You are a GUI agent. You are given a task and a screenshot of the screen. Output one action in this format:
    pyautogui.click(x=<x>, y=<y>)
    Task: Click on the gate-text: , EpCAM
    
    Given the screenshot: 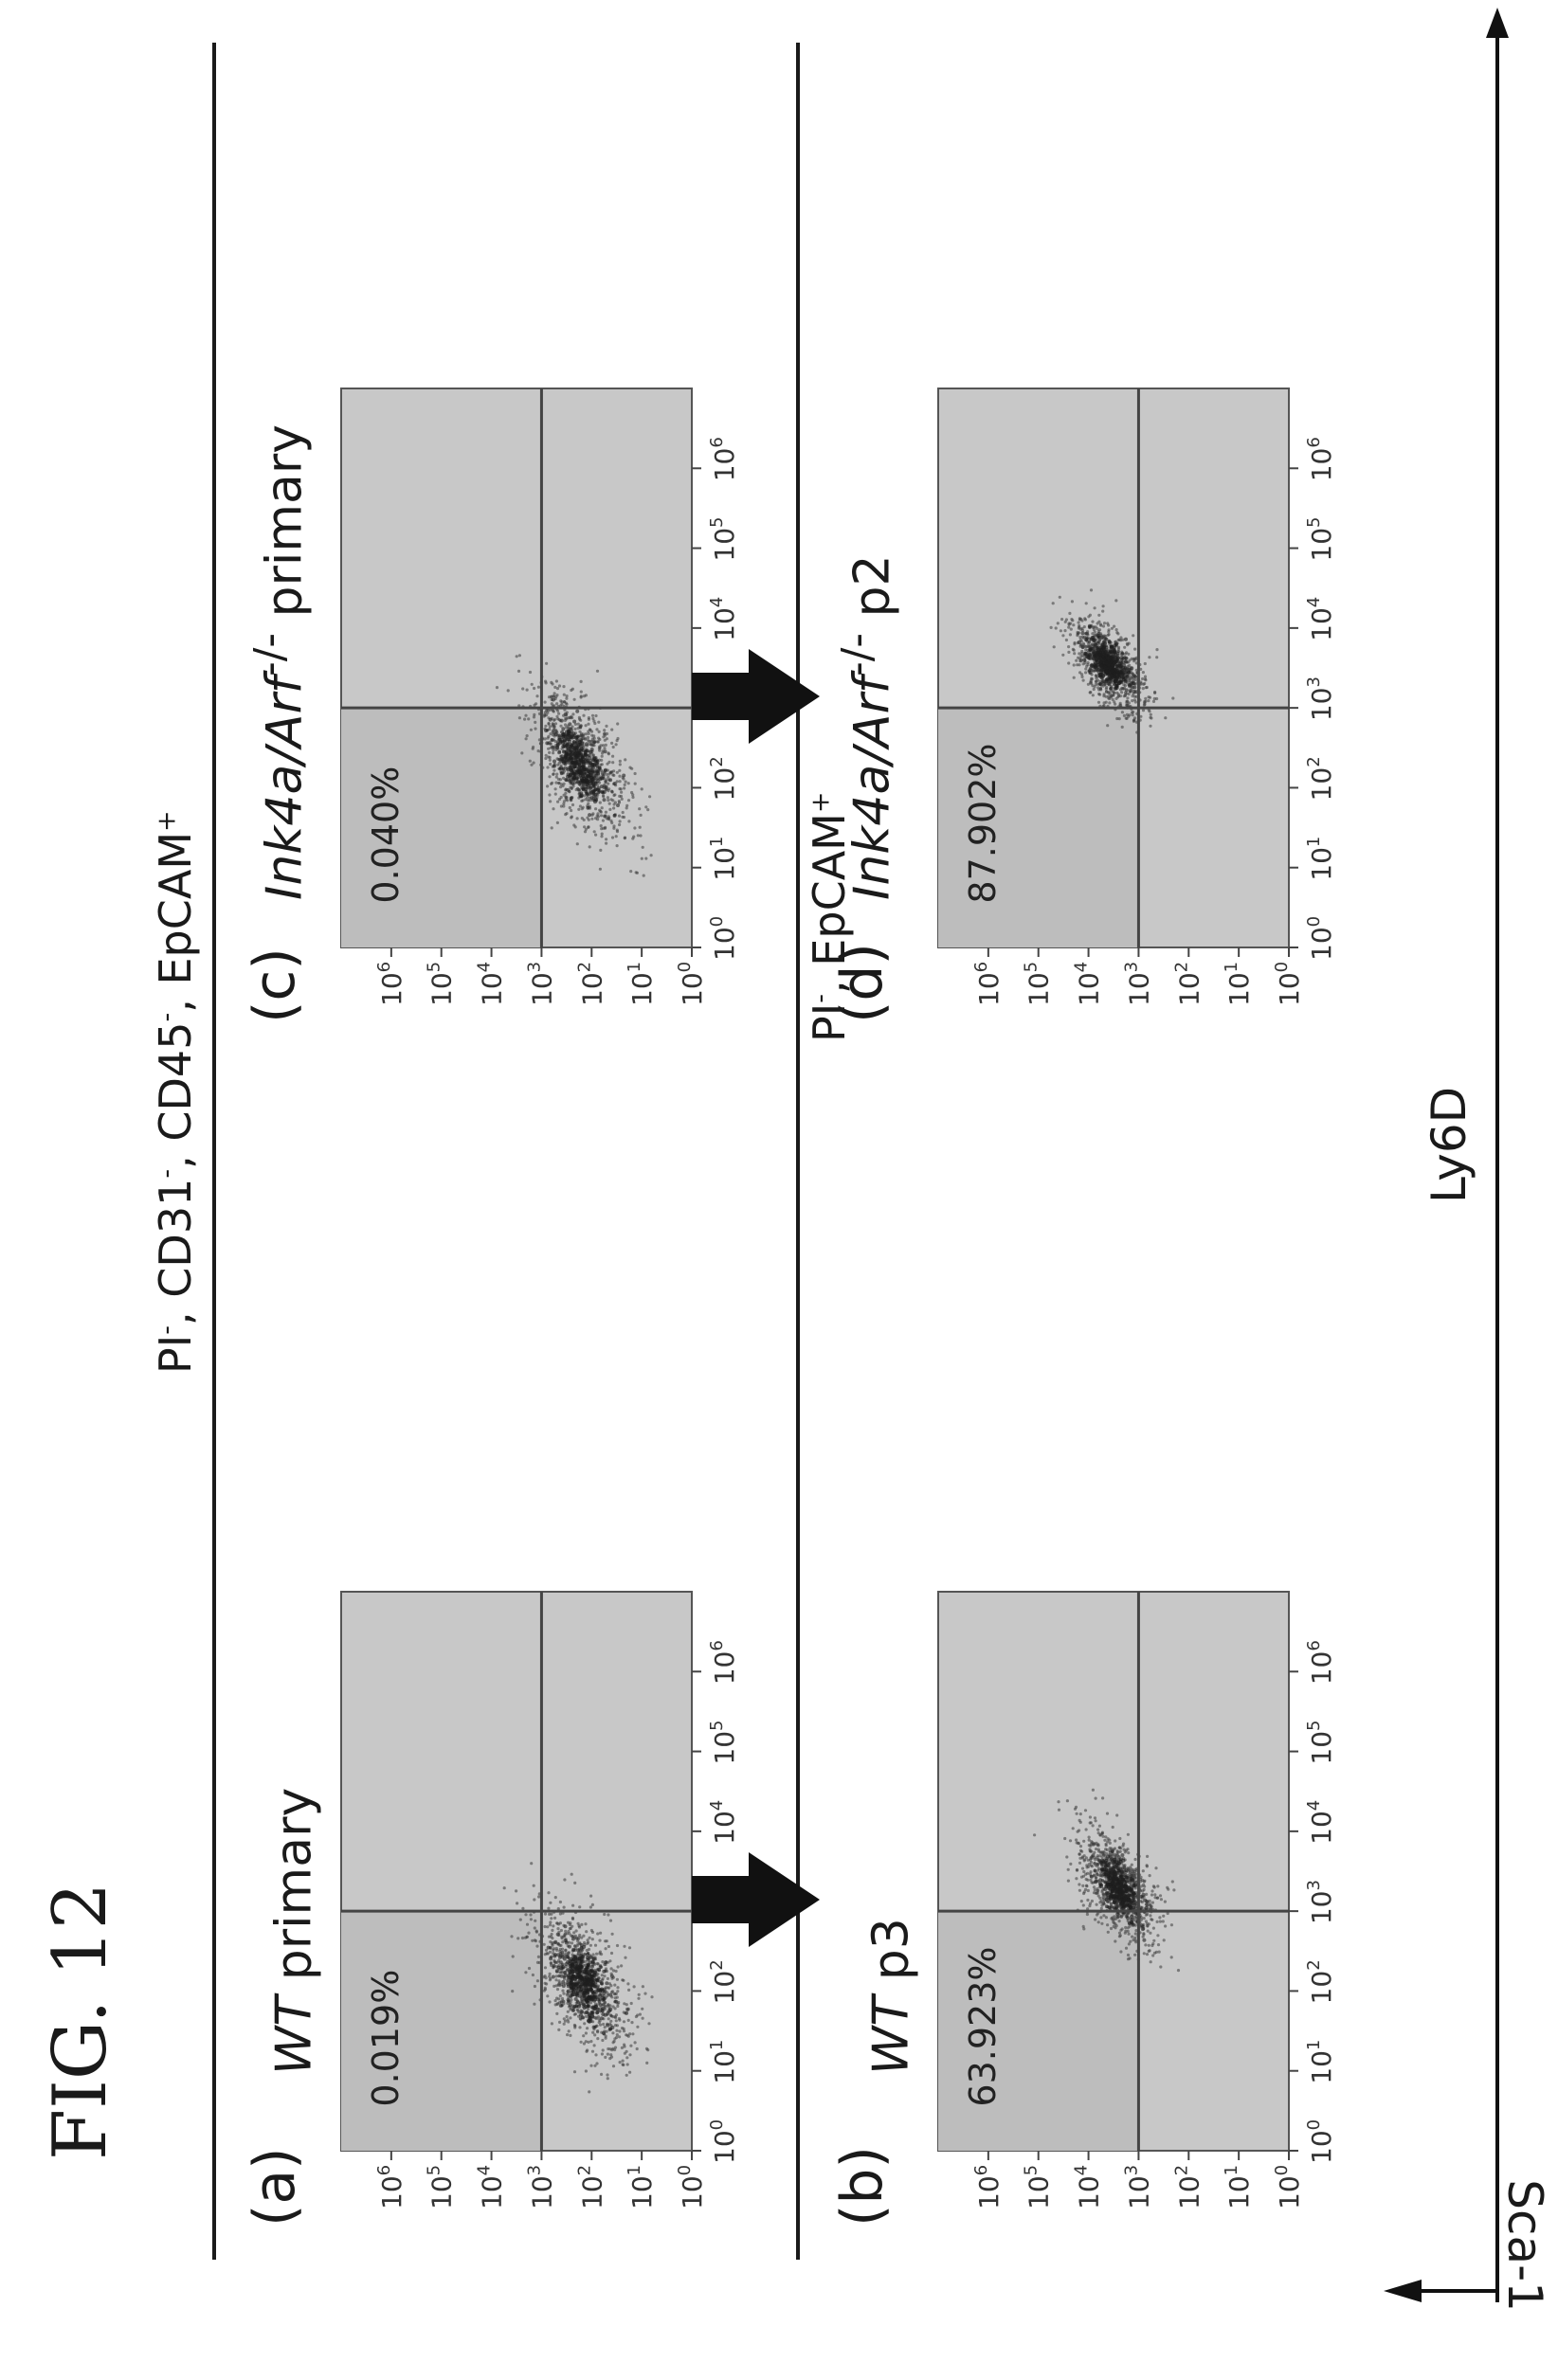 What is the action you would take?
    pyautogui.click(x=176, y=922)
    